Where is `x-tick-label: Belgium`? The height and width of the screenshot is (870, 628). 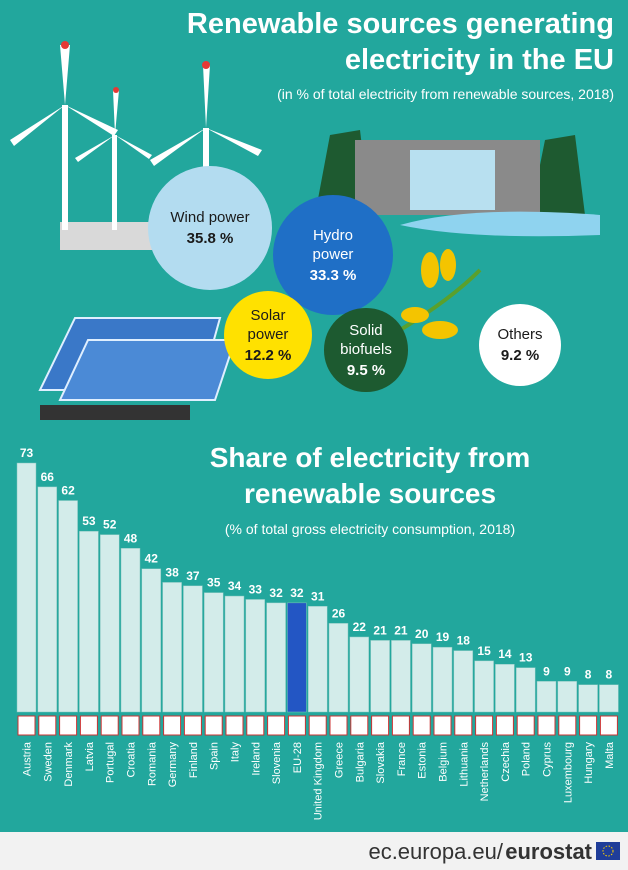 x-tick-label: Belgium is located at coordinates (444, 762).